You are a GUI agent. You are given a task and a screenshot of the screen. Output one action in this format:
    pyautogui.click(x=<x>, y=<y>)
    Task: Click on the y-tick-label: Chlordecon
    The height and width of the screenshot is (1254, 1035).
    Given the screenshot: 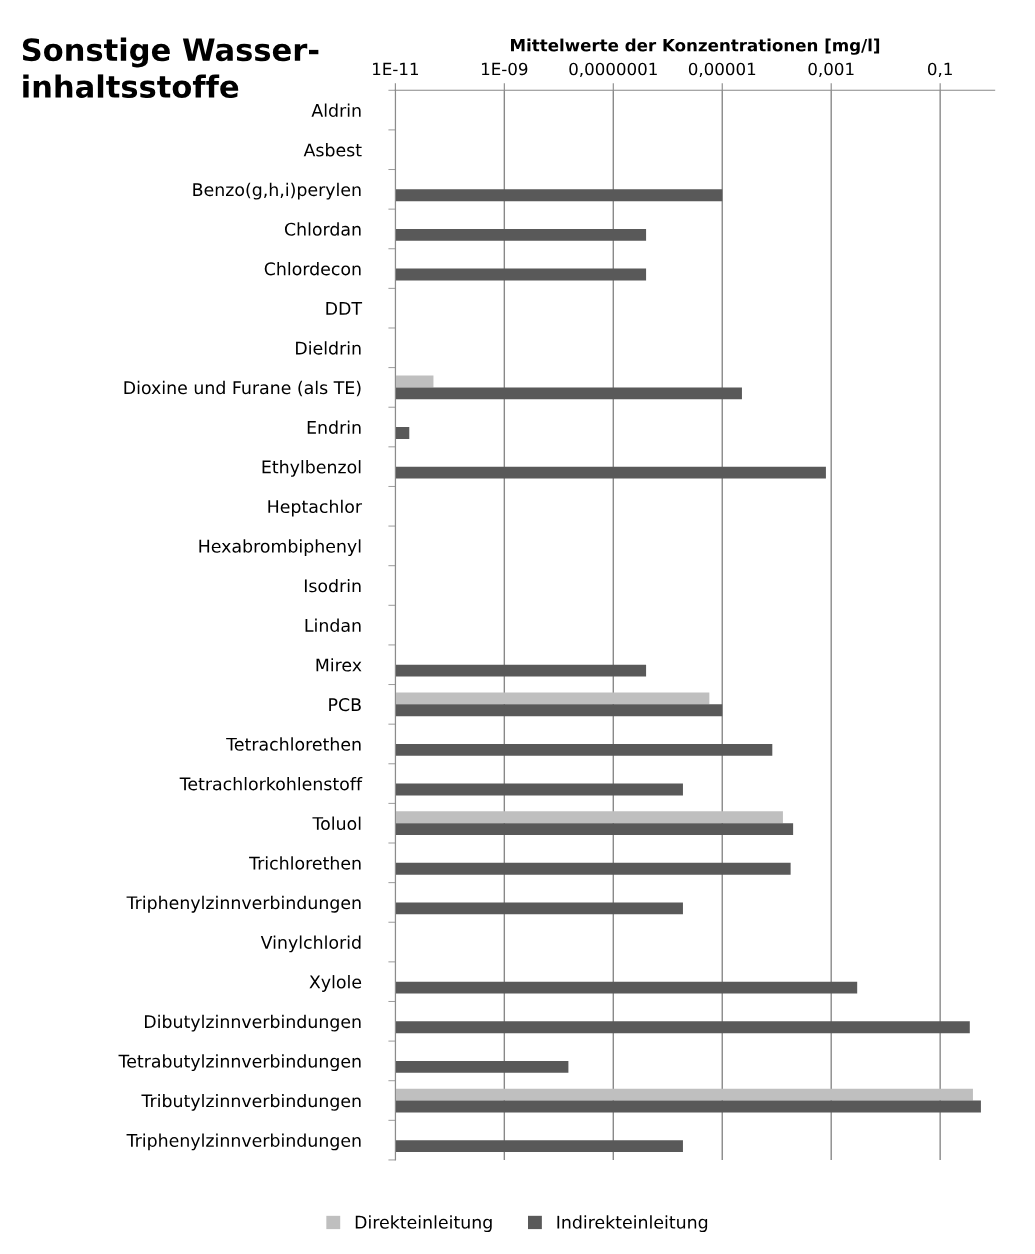 What is the action you would take?
    pyautogui.click(x=312, y=268)
    